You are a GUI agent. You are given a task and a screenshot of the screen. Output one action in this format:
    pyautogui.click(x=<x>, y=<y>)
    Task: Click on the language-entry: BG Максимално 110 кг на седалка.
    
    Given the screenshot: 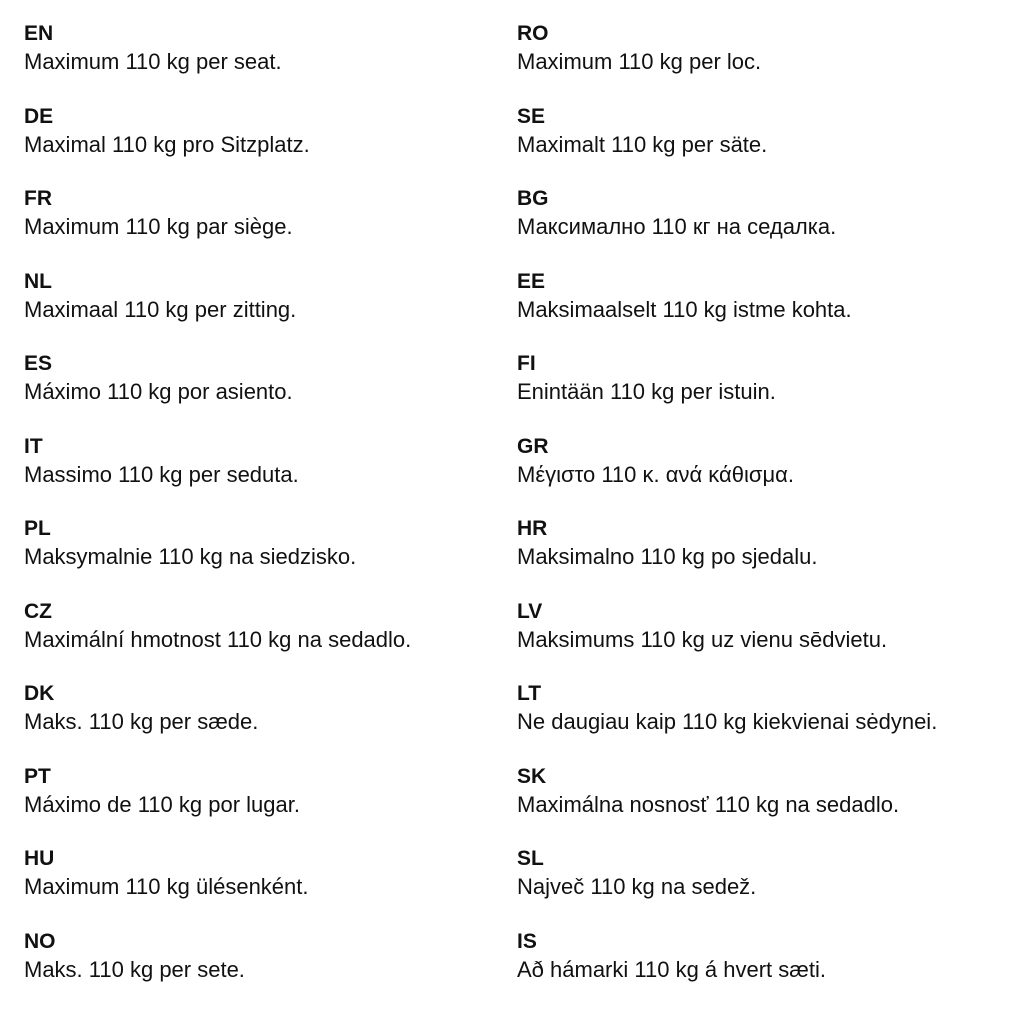 What is the action you would take?
    pyautogui.click(x=727, y=226)
    